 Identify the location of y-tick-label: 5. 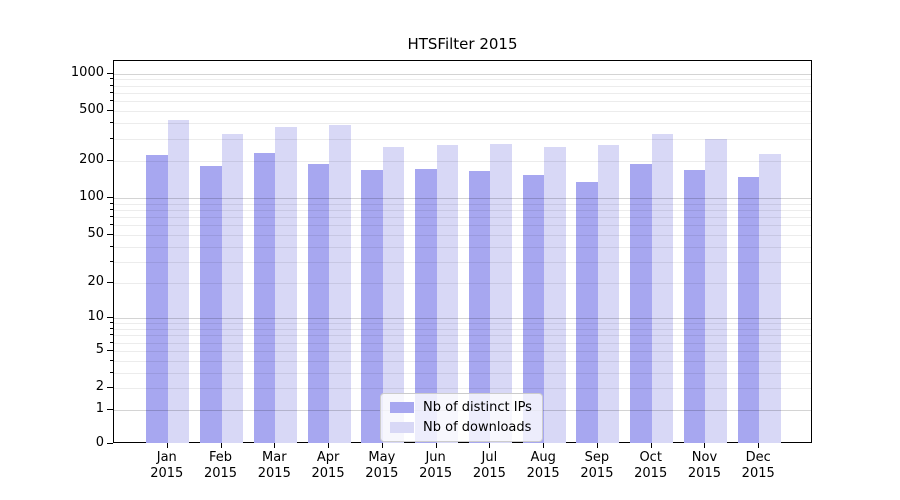
(99, 349).